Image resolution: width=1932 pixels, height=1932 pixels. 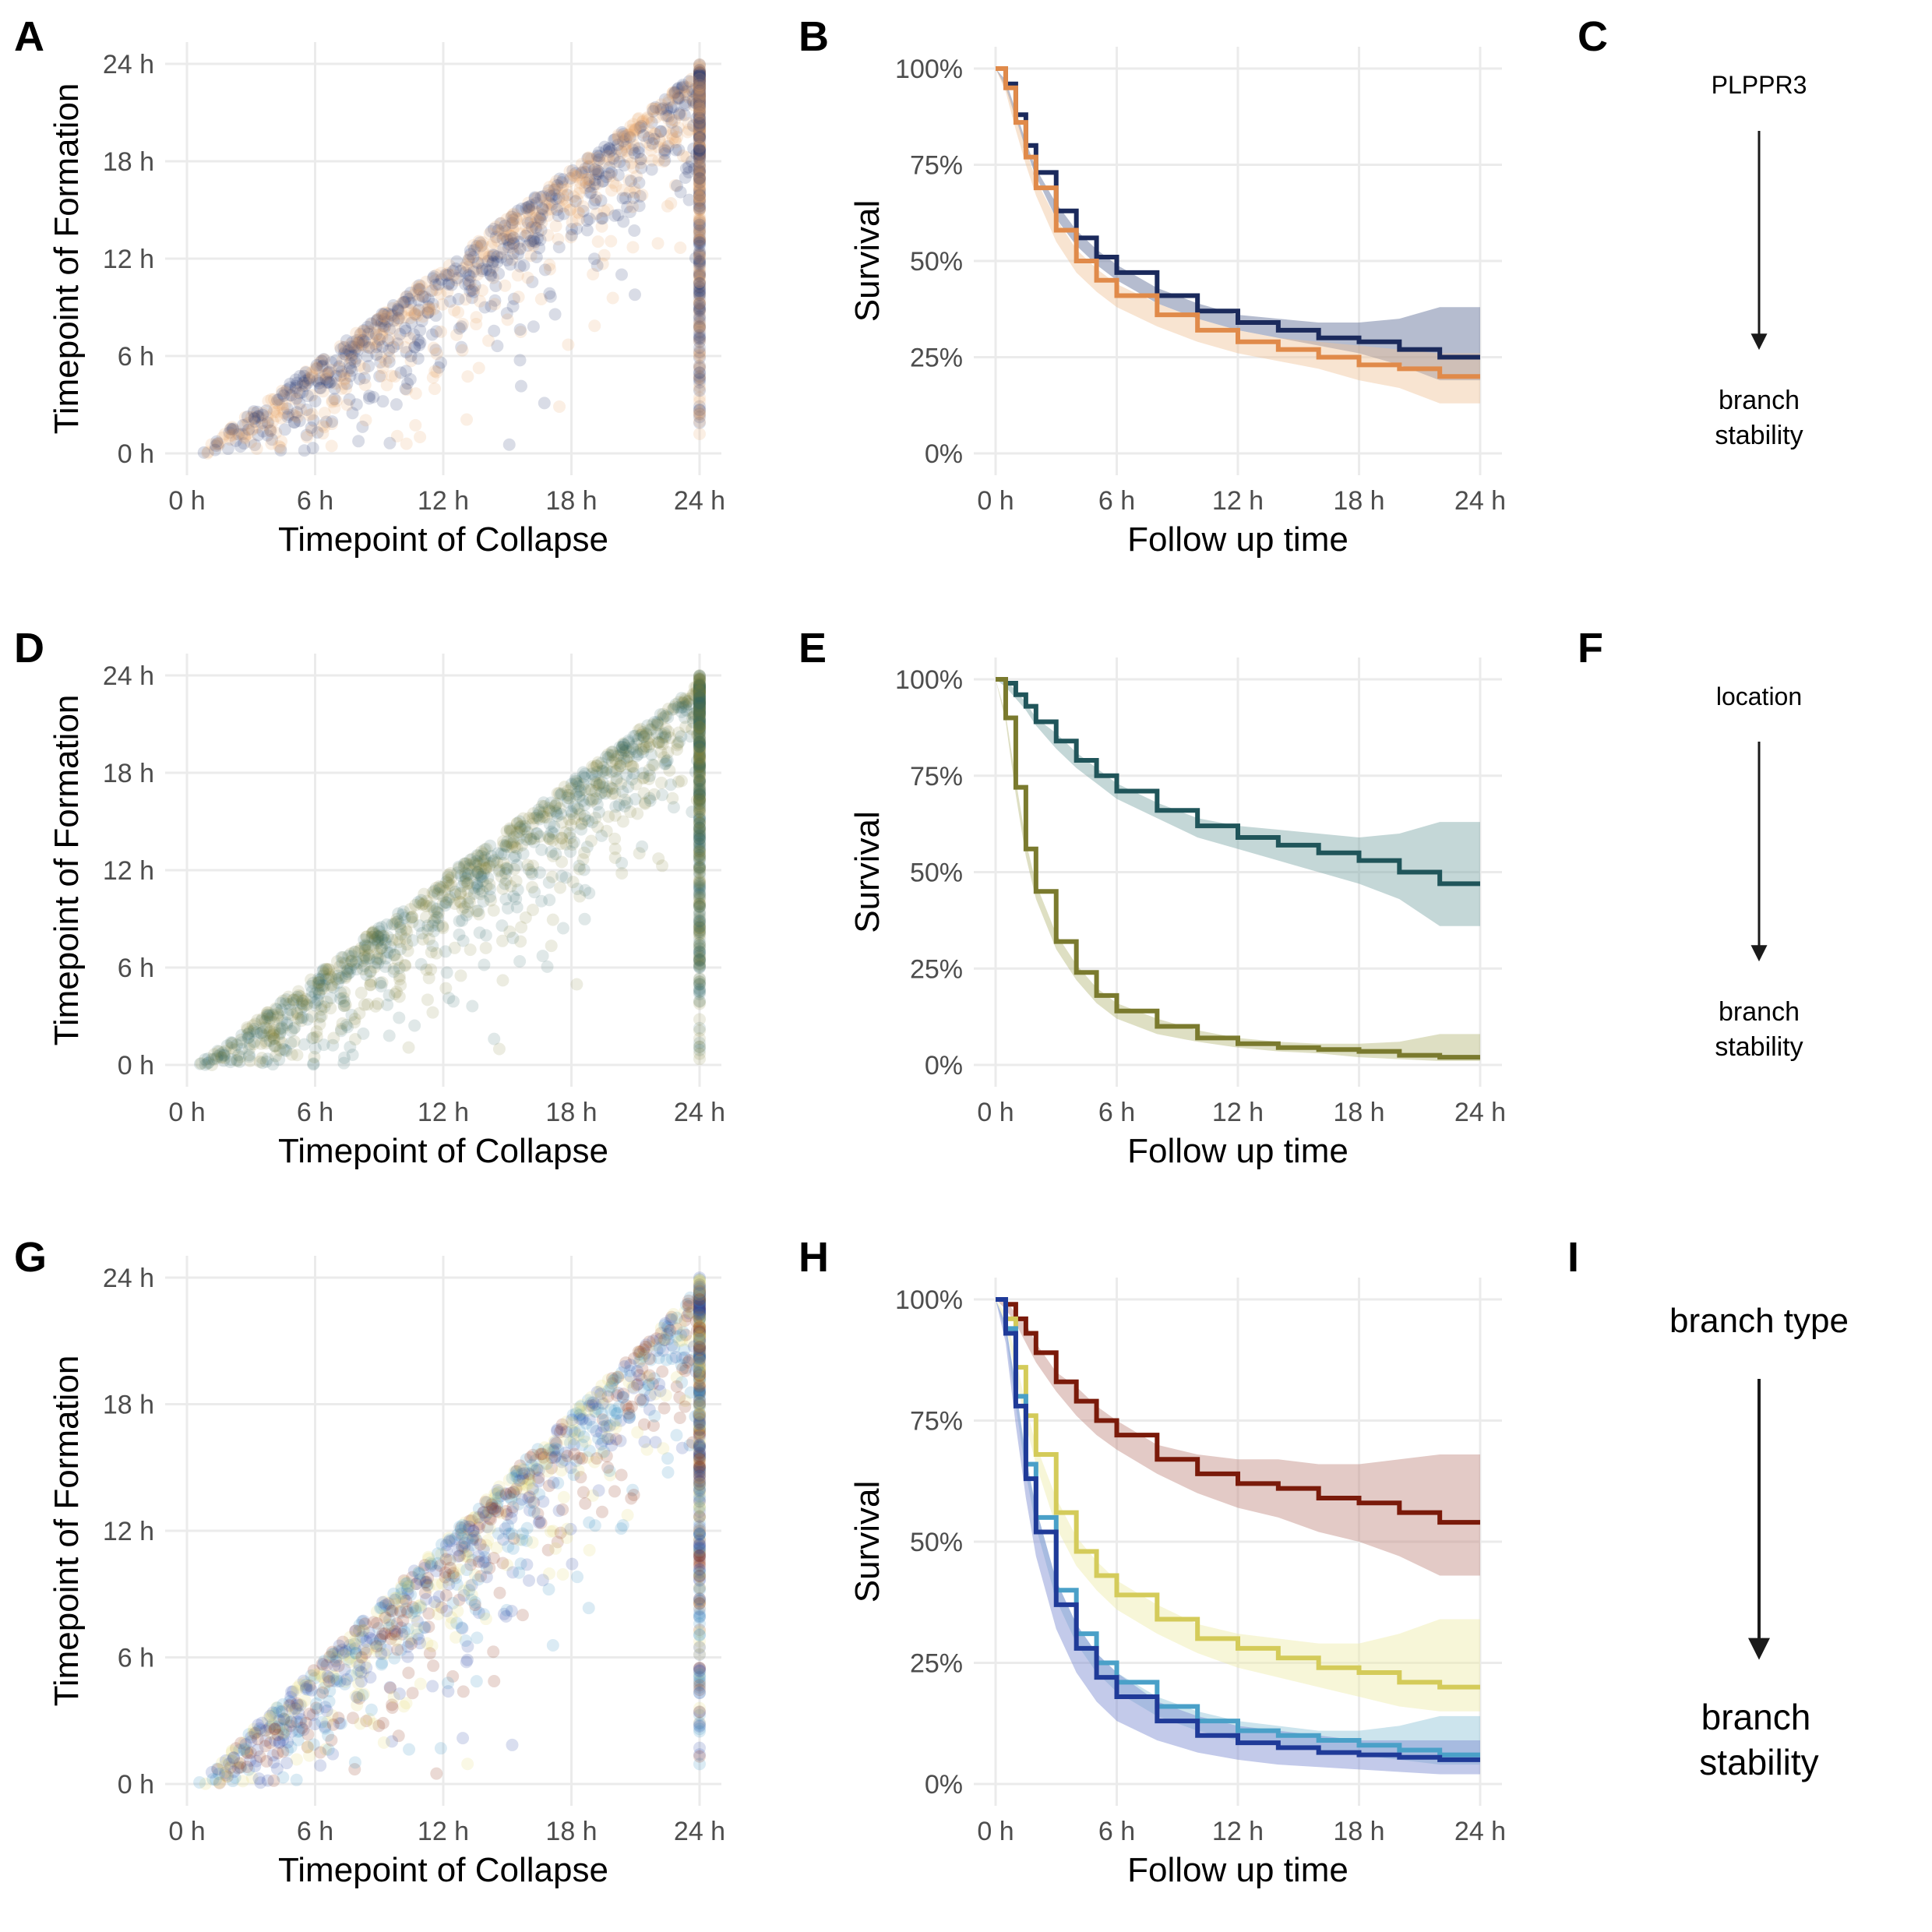 I want to click on y-tick-label: 0 h, so click(x=136, y=454).